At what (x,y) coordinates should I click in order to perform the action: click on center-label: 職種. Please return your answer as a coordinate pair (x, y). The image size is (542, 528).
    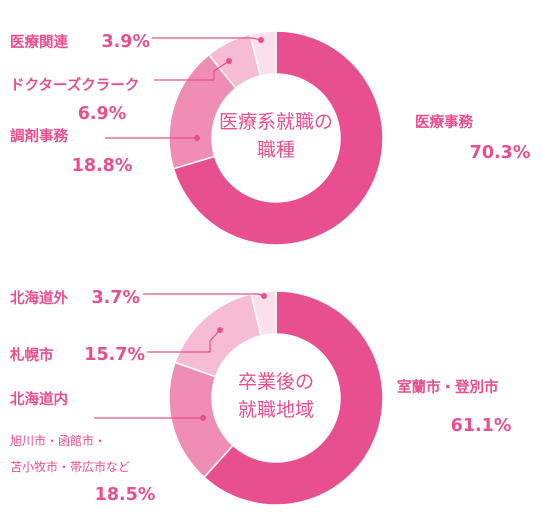
    Looking at the image, I should click on (276, 150).